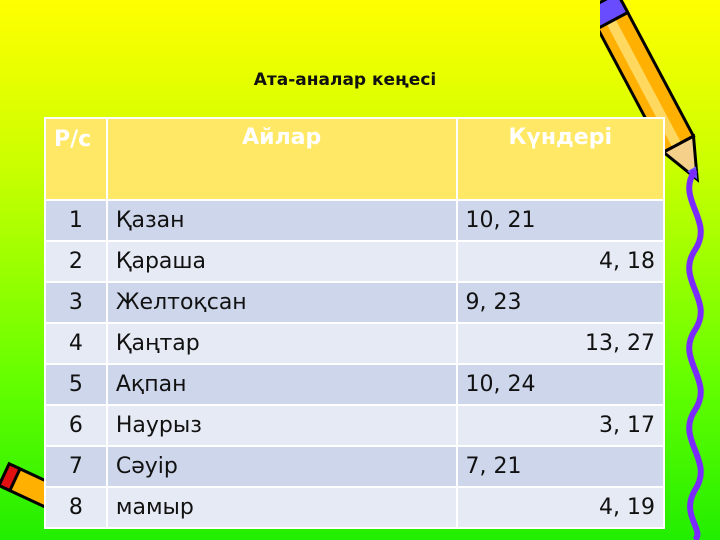 This screenshot has width=720, height=540. I want to click on row-number: 7, so click(76, 466).